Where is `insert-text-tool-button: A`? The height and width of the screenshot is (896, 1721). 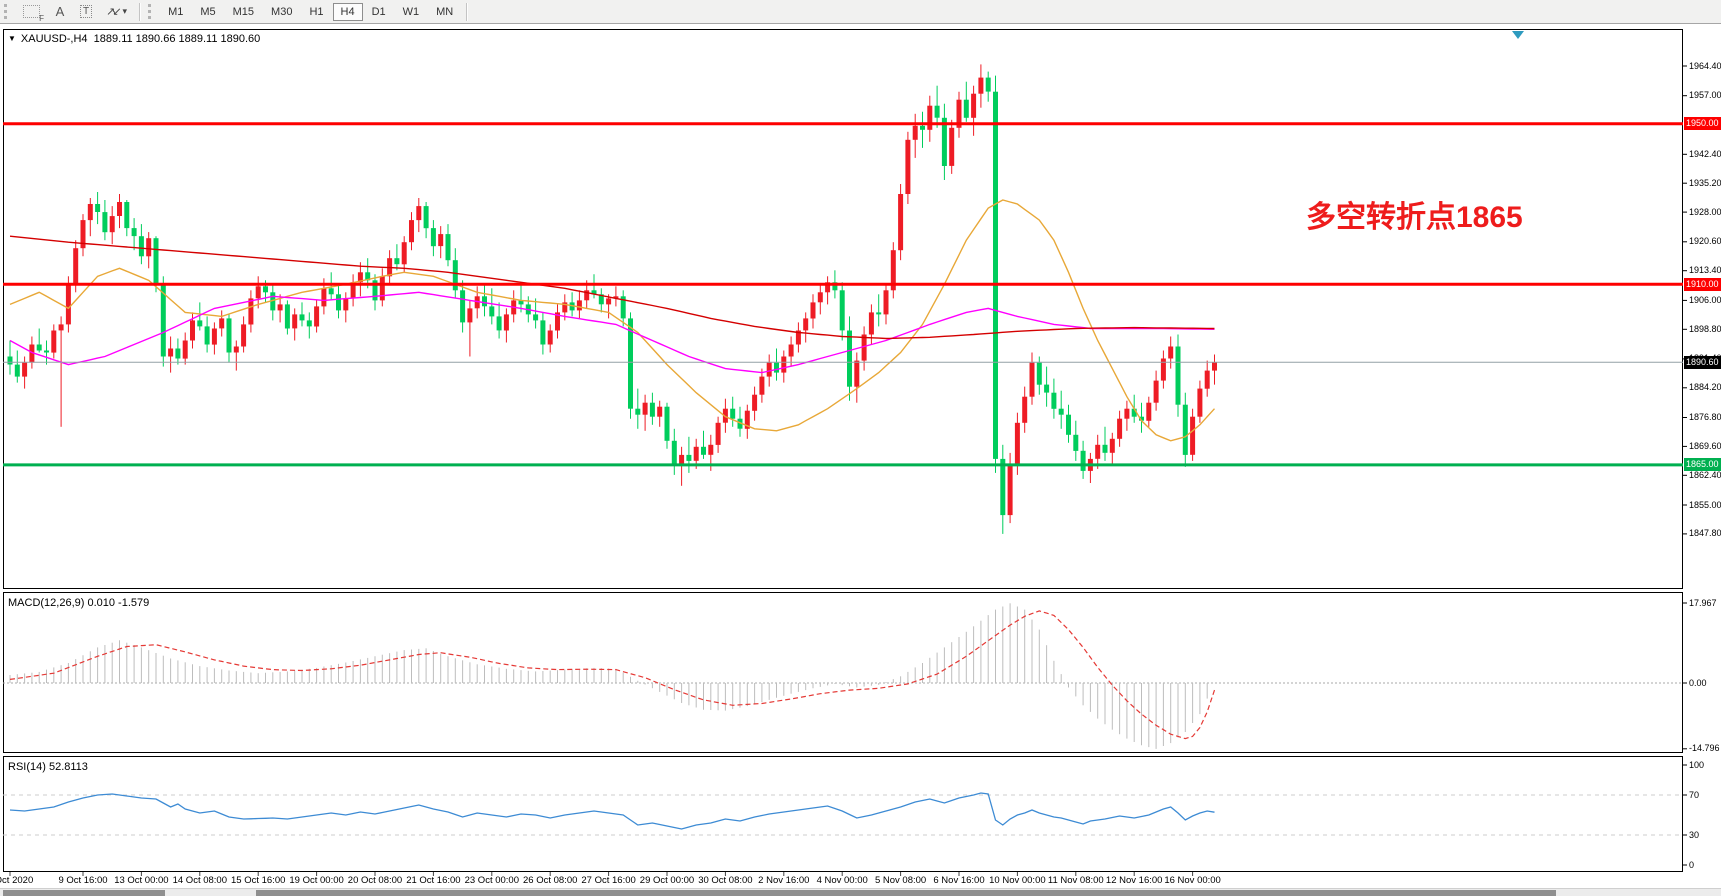
insert-text-tool-button: A is located at coordinates (60, 12).